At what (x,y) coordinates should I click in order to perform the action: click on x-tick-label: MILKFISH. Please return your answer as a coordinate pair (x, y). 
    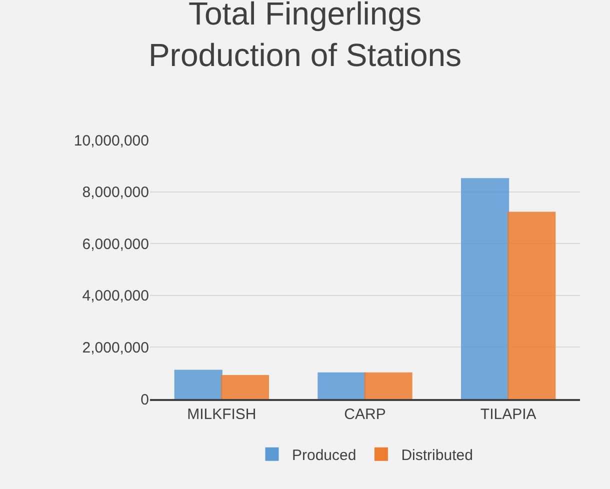
    Looking at the image, I should click on (221, 414).